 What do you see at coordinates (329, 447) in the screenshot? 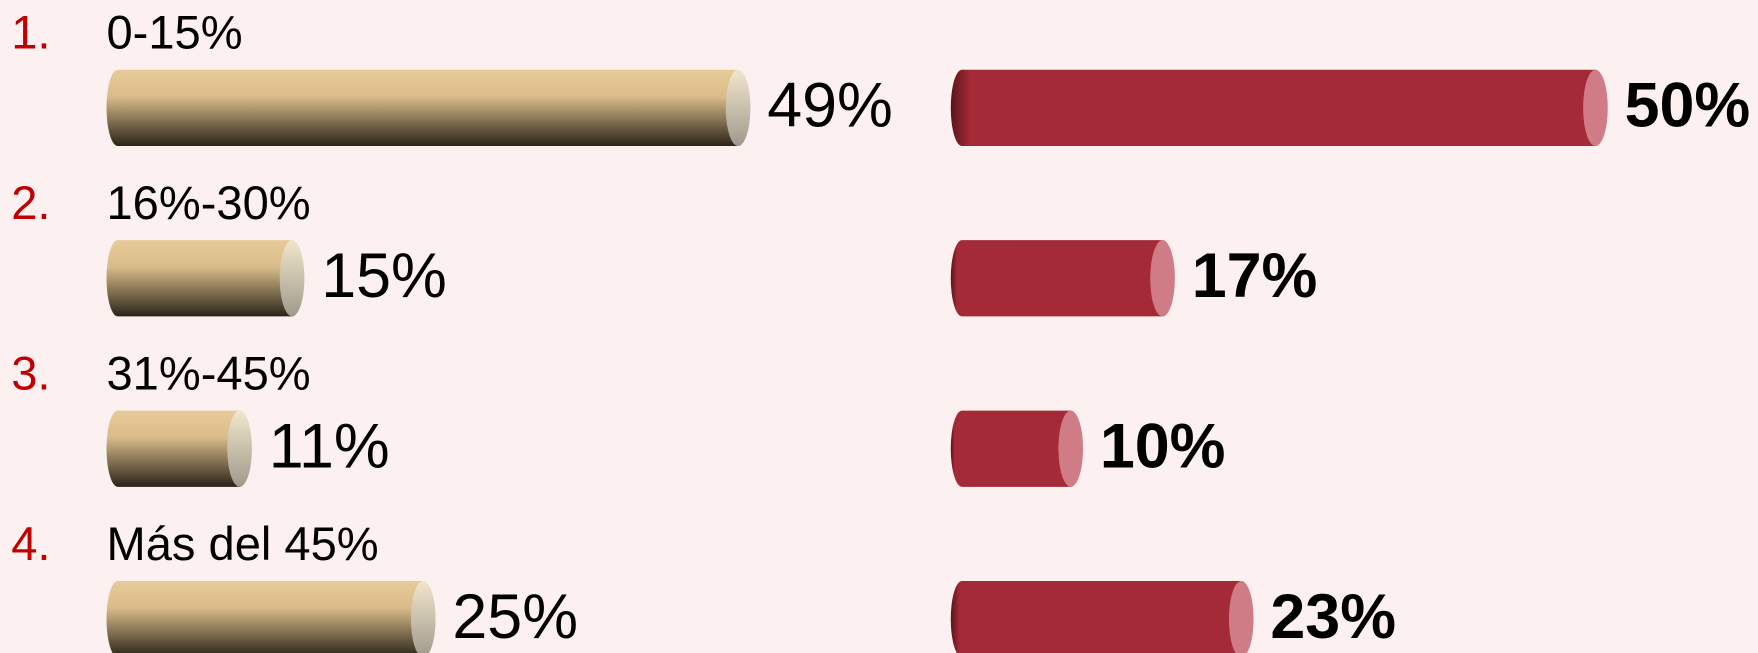
I see `value-label: 11%` at bounding box center [329, 447].